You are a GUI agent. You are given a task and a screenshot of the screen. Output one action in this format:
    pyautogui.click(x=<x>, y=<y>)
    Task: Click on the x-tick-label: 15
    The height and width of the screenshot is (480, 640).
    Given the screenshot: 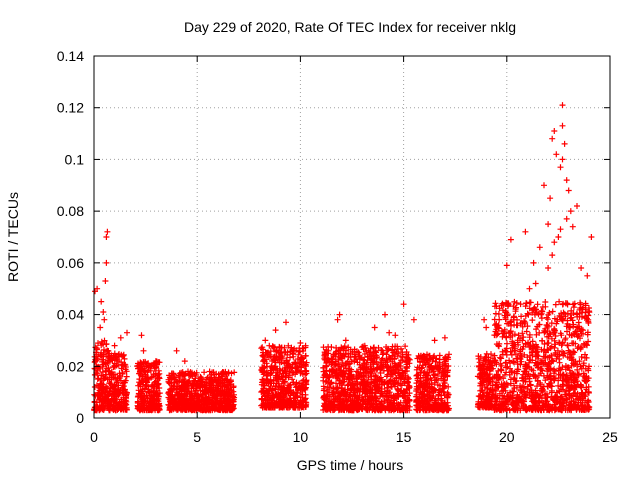 What is the action you would take?
    pyautogui.click(x=404, y=437)
    